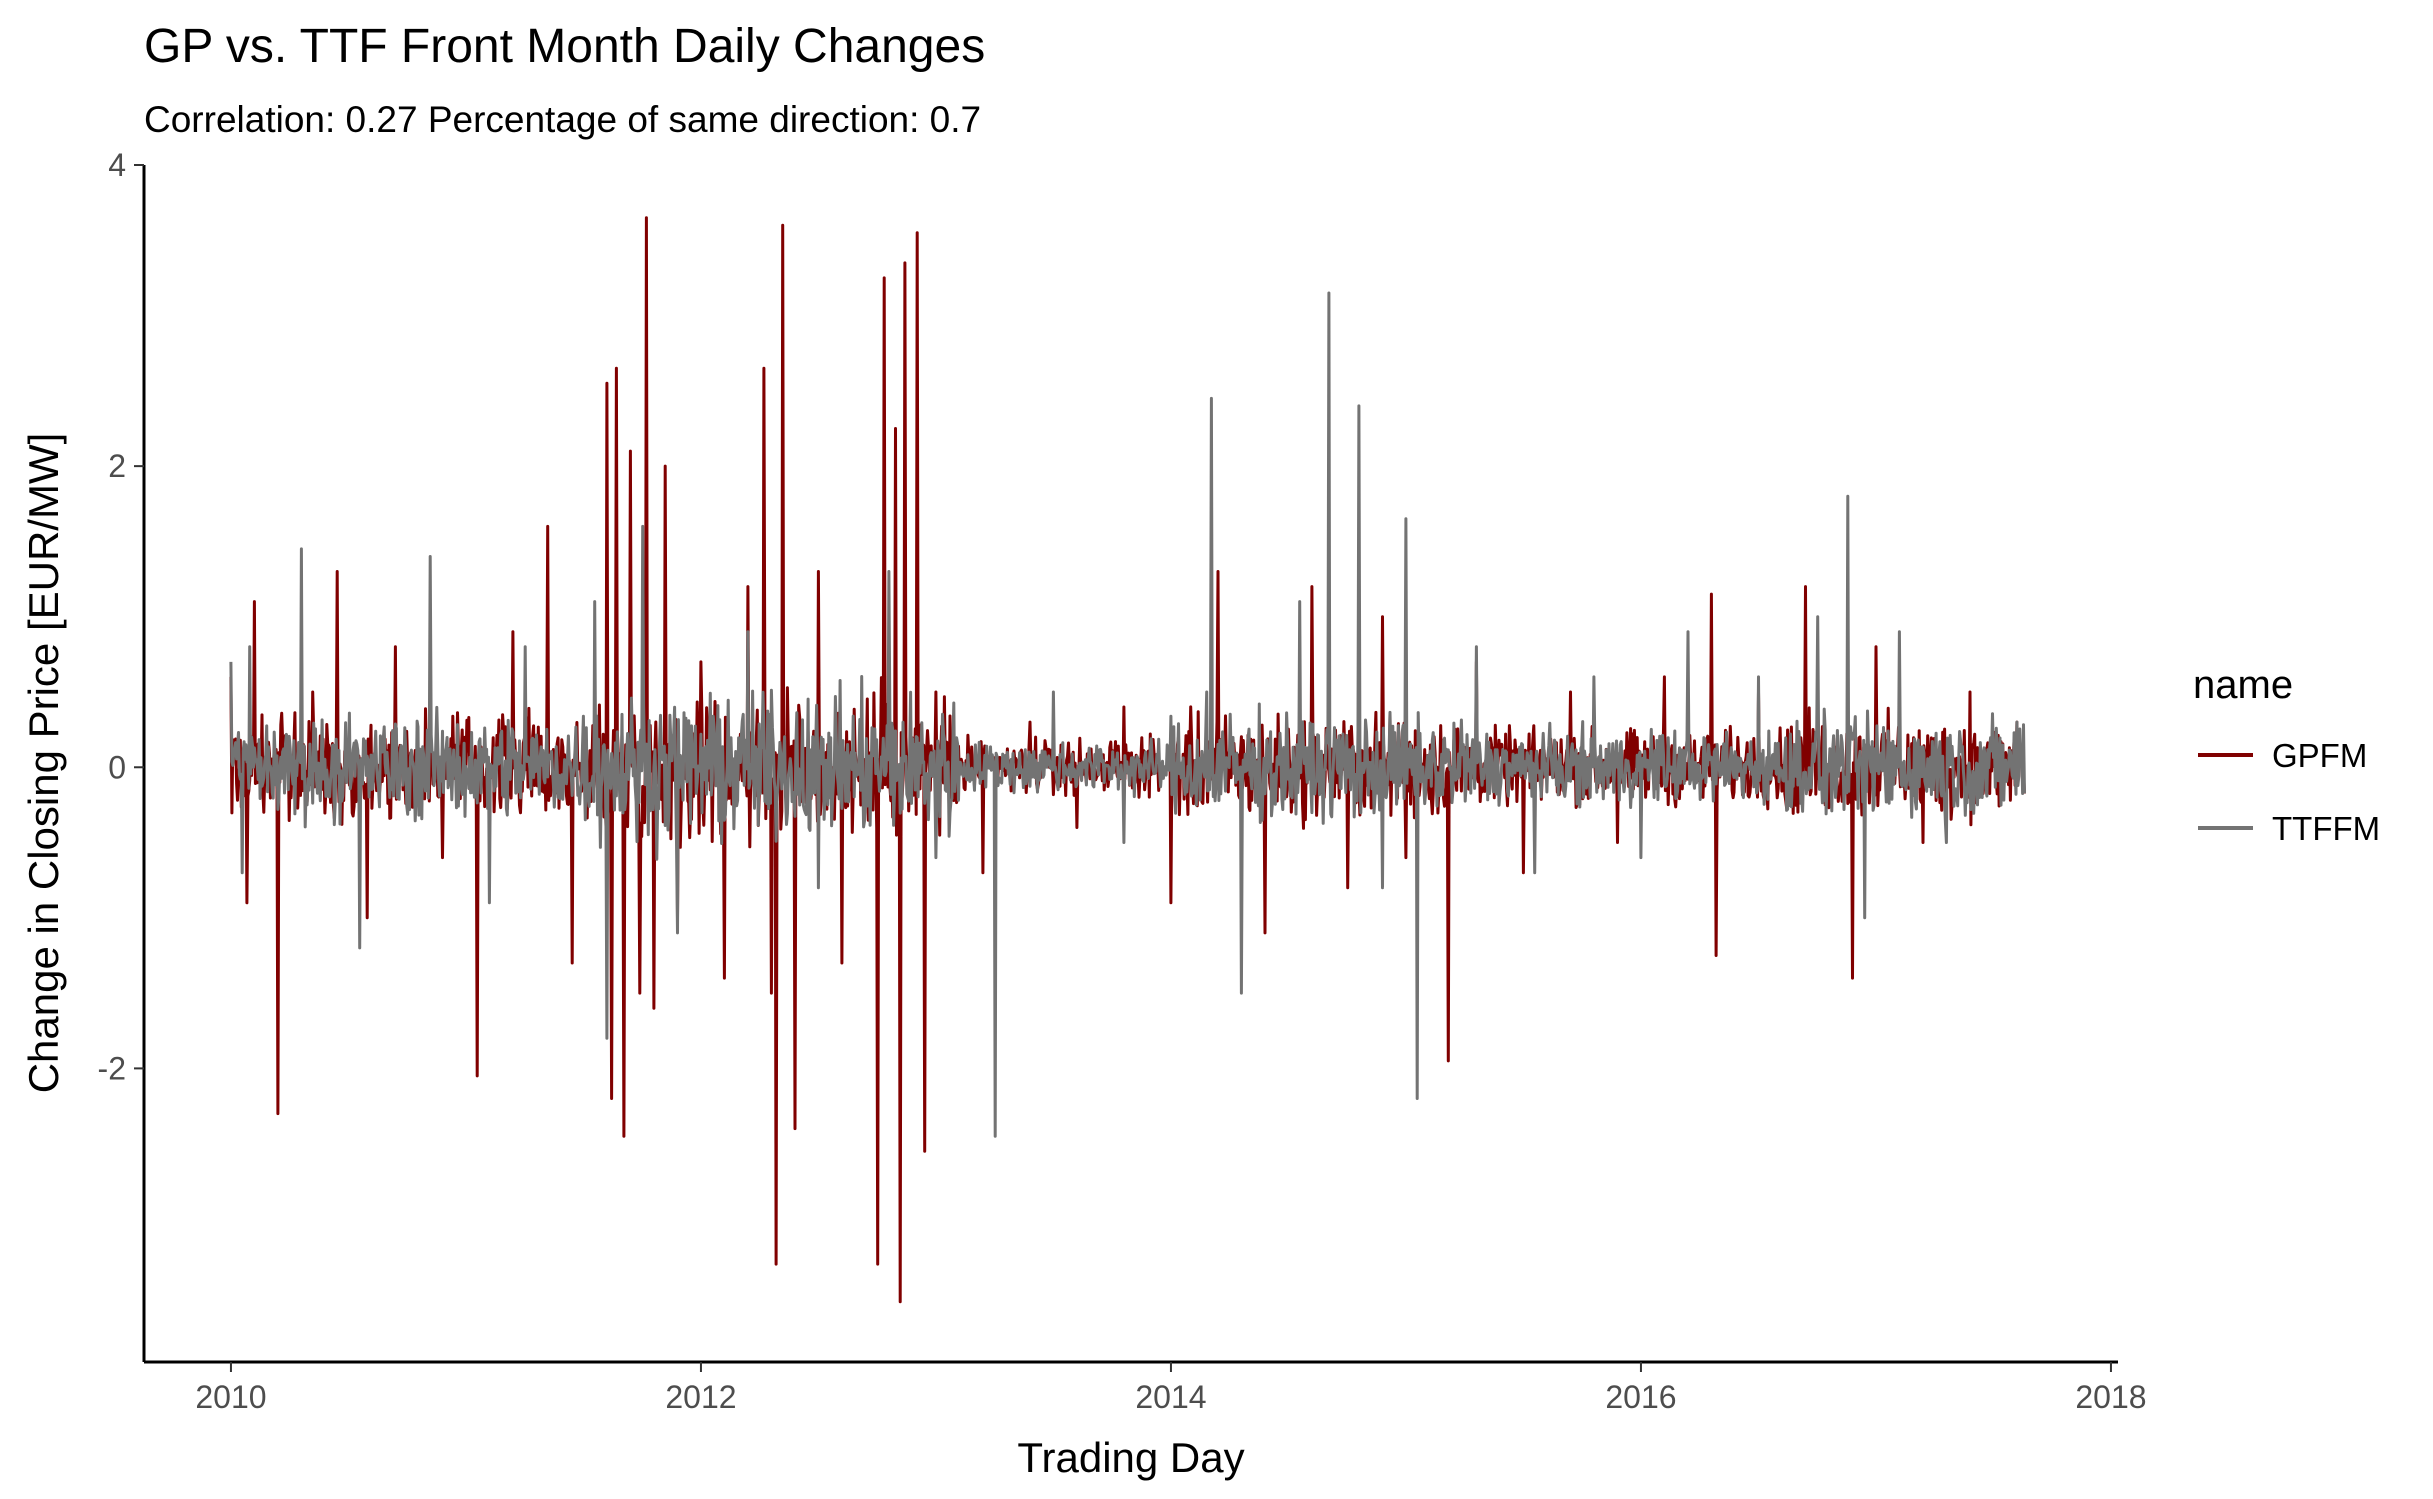 This screenshot has width=2433, height=1499. Describe the element at coordinates (2243, 685) in the screenshot. I see `legend-title: name` at that location.